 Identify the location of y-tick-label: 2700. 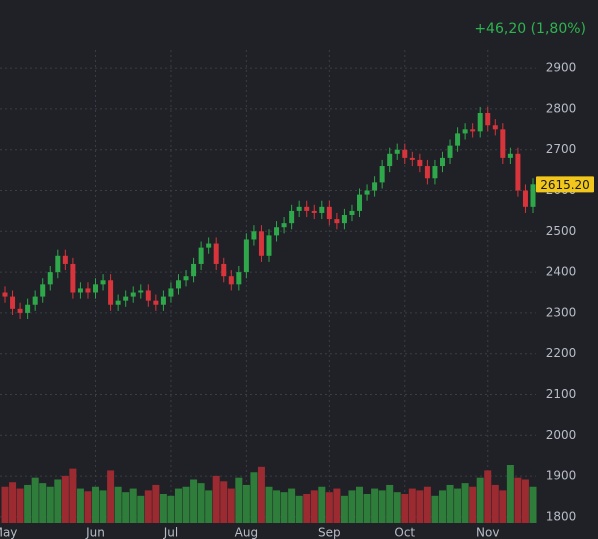
(561, 149).